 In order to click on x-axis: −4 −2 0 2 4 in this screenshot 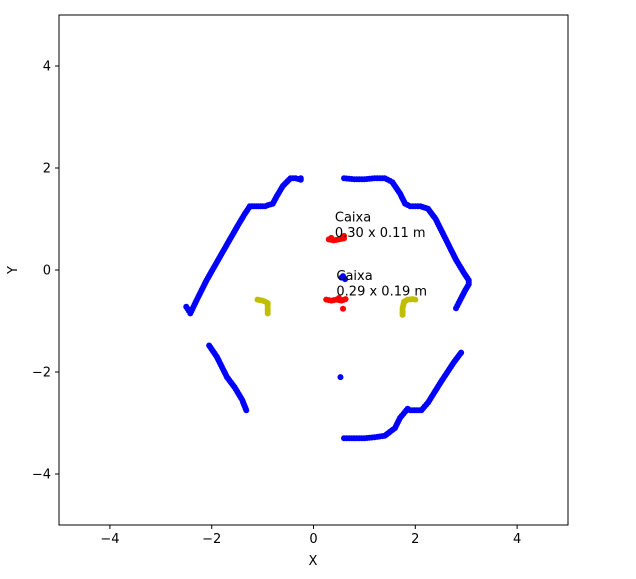, I will do `click(310, 536)`.